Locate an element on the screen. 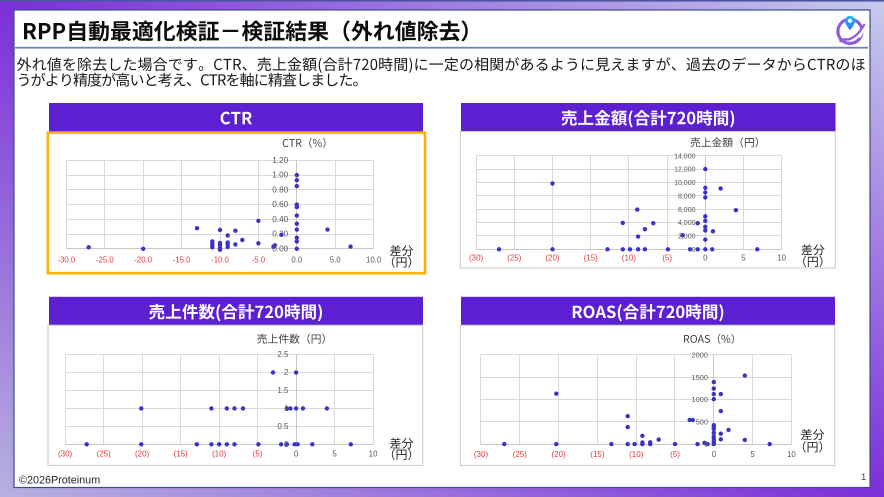 The height and width of the screenshot is (497, 884). svg-text: 6,000 is located at coordinates (687, 210).